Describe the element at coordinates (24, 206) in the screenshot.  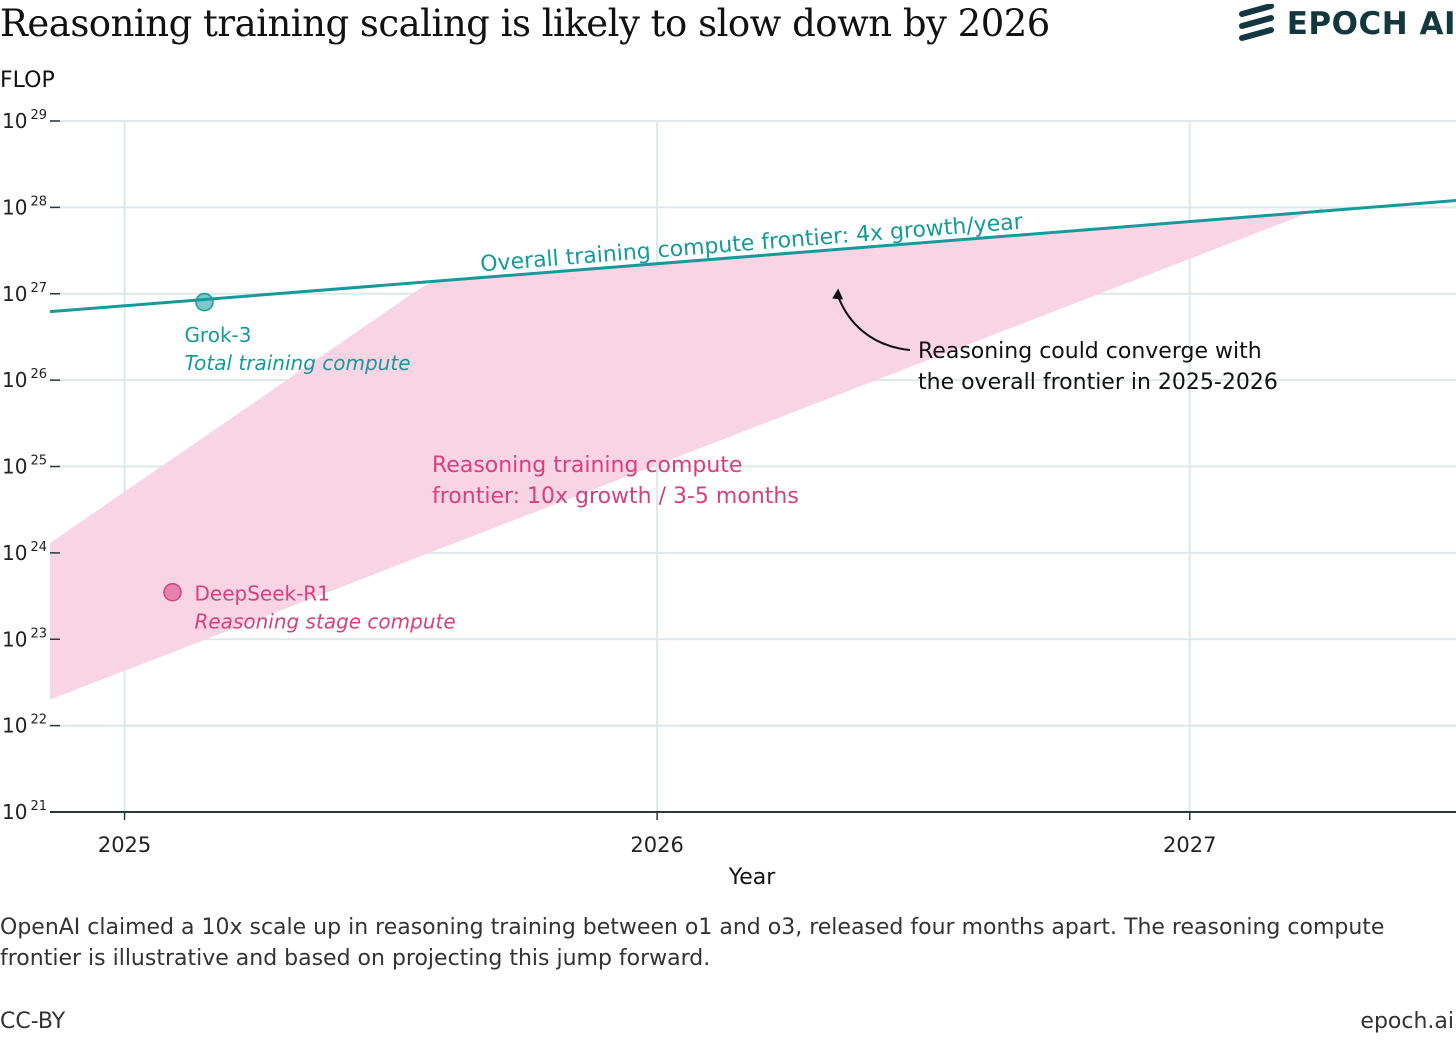
I see `y-tick-label: 10 28` at that location.